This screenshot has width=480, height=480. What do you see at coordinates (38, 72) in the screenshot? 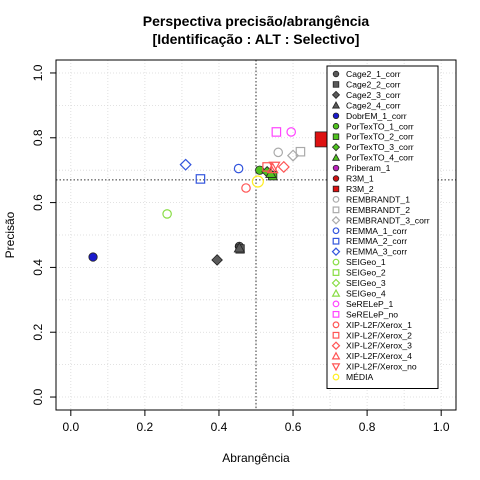
I see `y-tick-label: 1.0` at bounding box center [38, 72].